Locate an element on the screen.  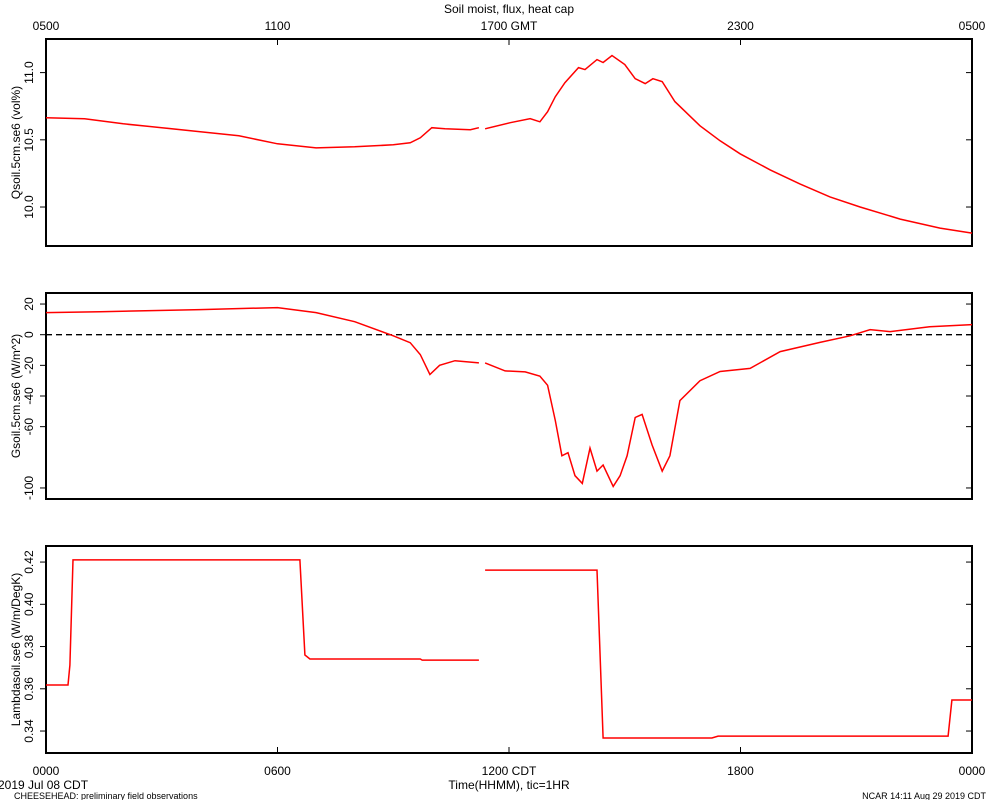
x2-tick-label: 1100 is located at coordinates (278, 26).